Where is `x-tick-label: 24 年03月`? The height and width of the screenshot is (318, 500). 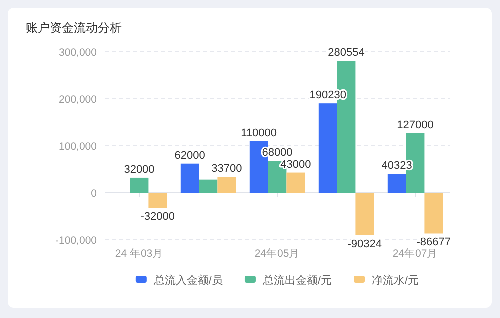 x-tick-label: 24 年03月 is located at coordinates (139, 254).